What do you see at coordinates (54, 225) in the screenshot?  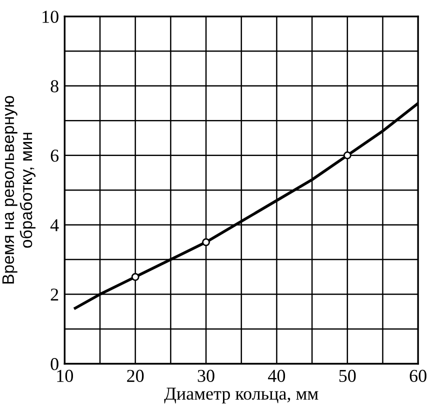 I see `y-tick-label: 4` at bounding box center [54, 225].